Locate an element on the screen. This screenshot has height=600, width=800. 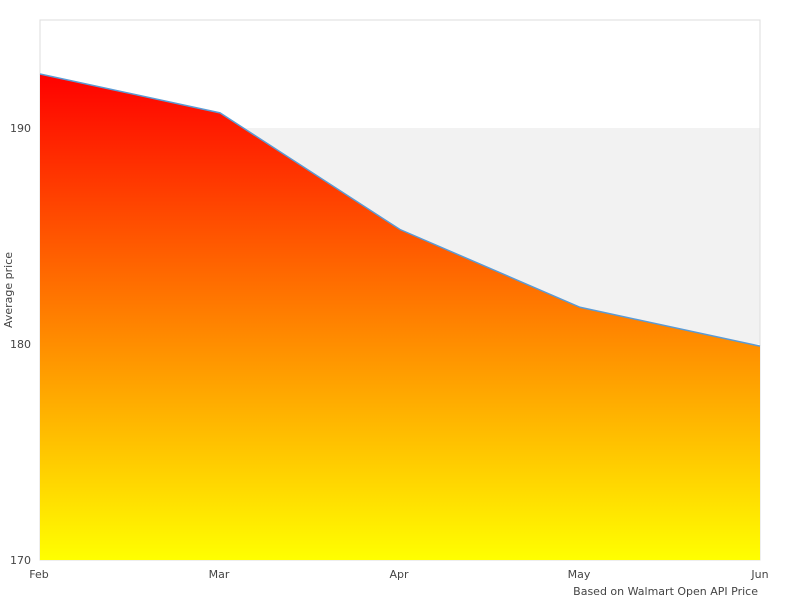
x-tick-label: Jun is located at coordinates (759, 574).